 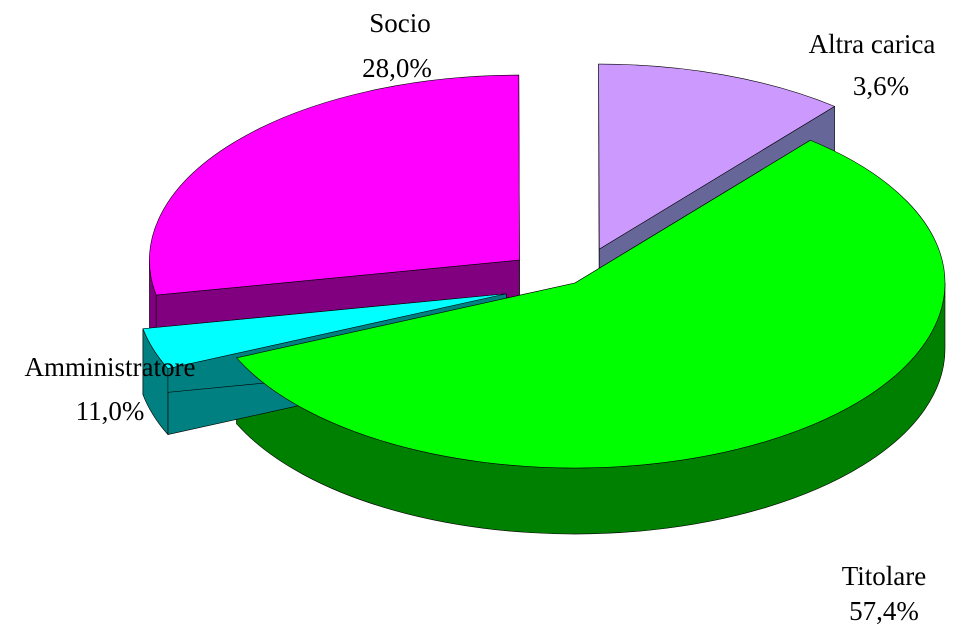 I want to click on slice-label-altra-carica: Altra carica 3,6%, so click(x=872, y=65).